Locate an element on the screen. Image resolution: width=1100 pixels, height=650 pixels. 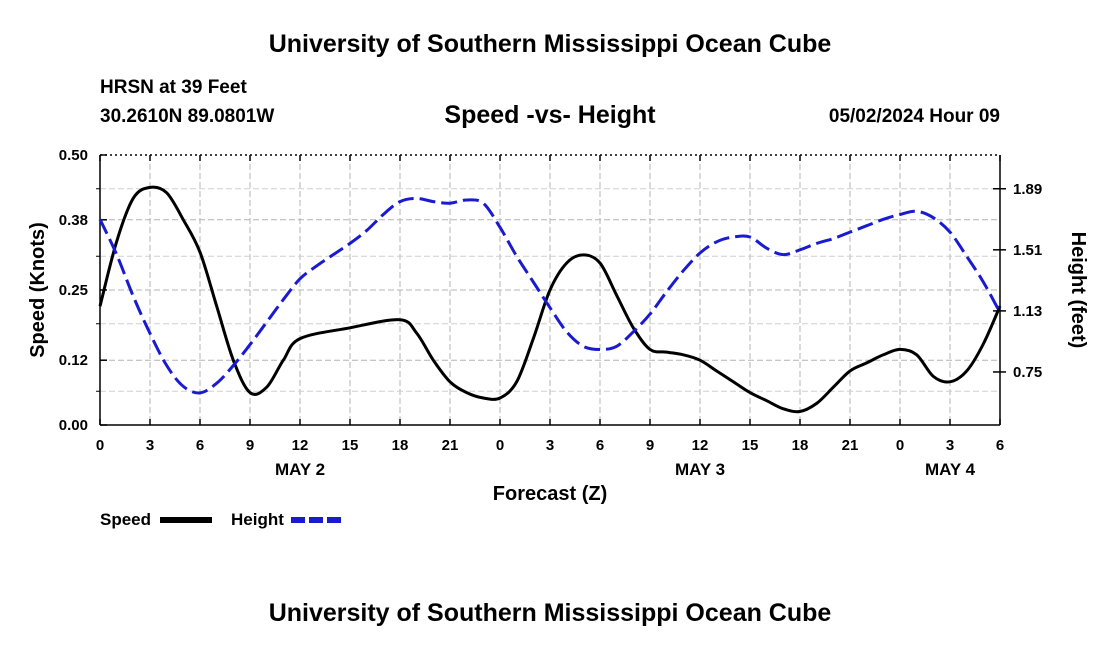
y-tick-label: 0.00 is located at coordinates (73, 425).